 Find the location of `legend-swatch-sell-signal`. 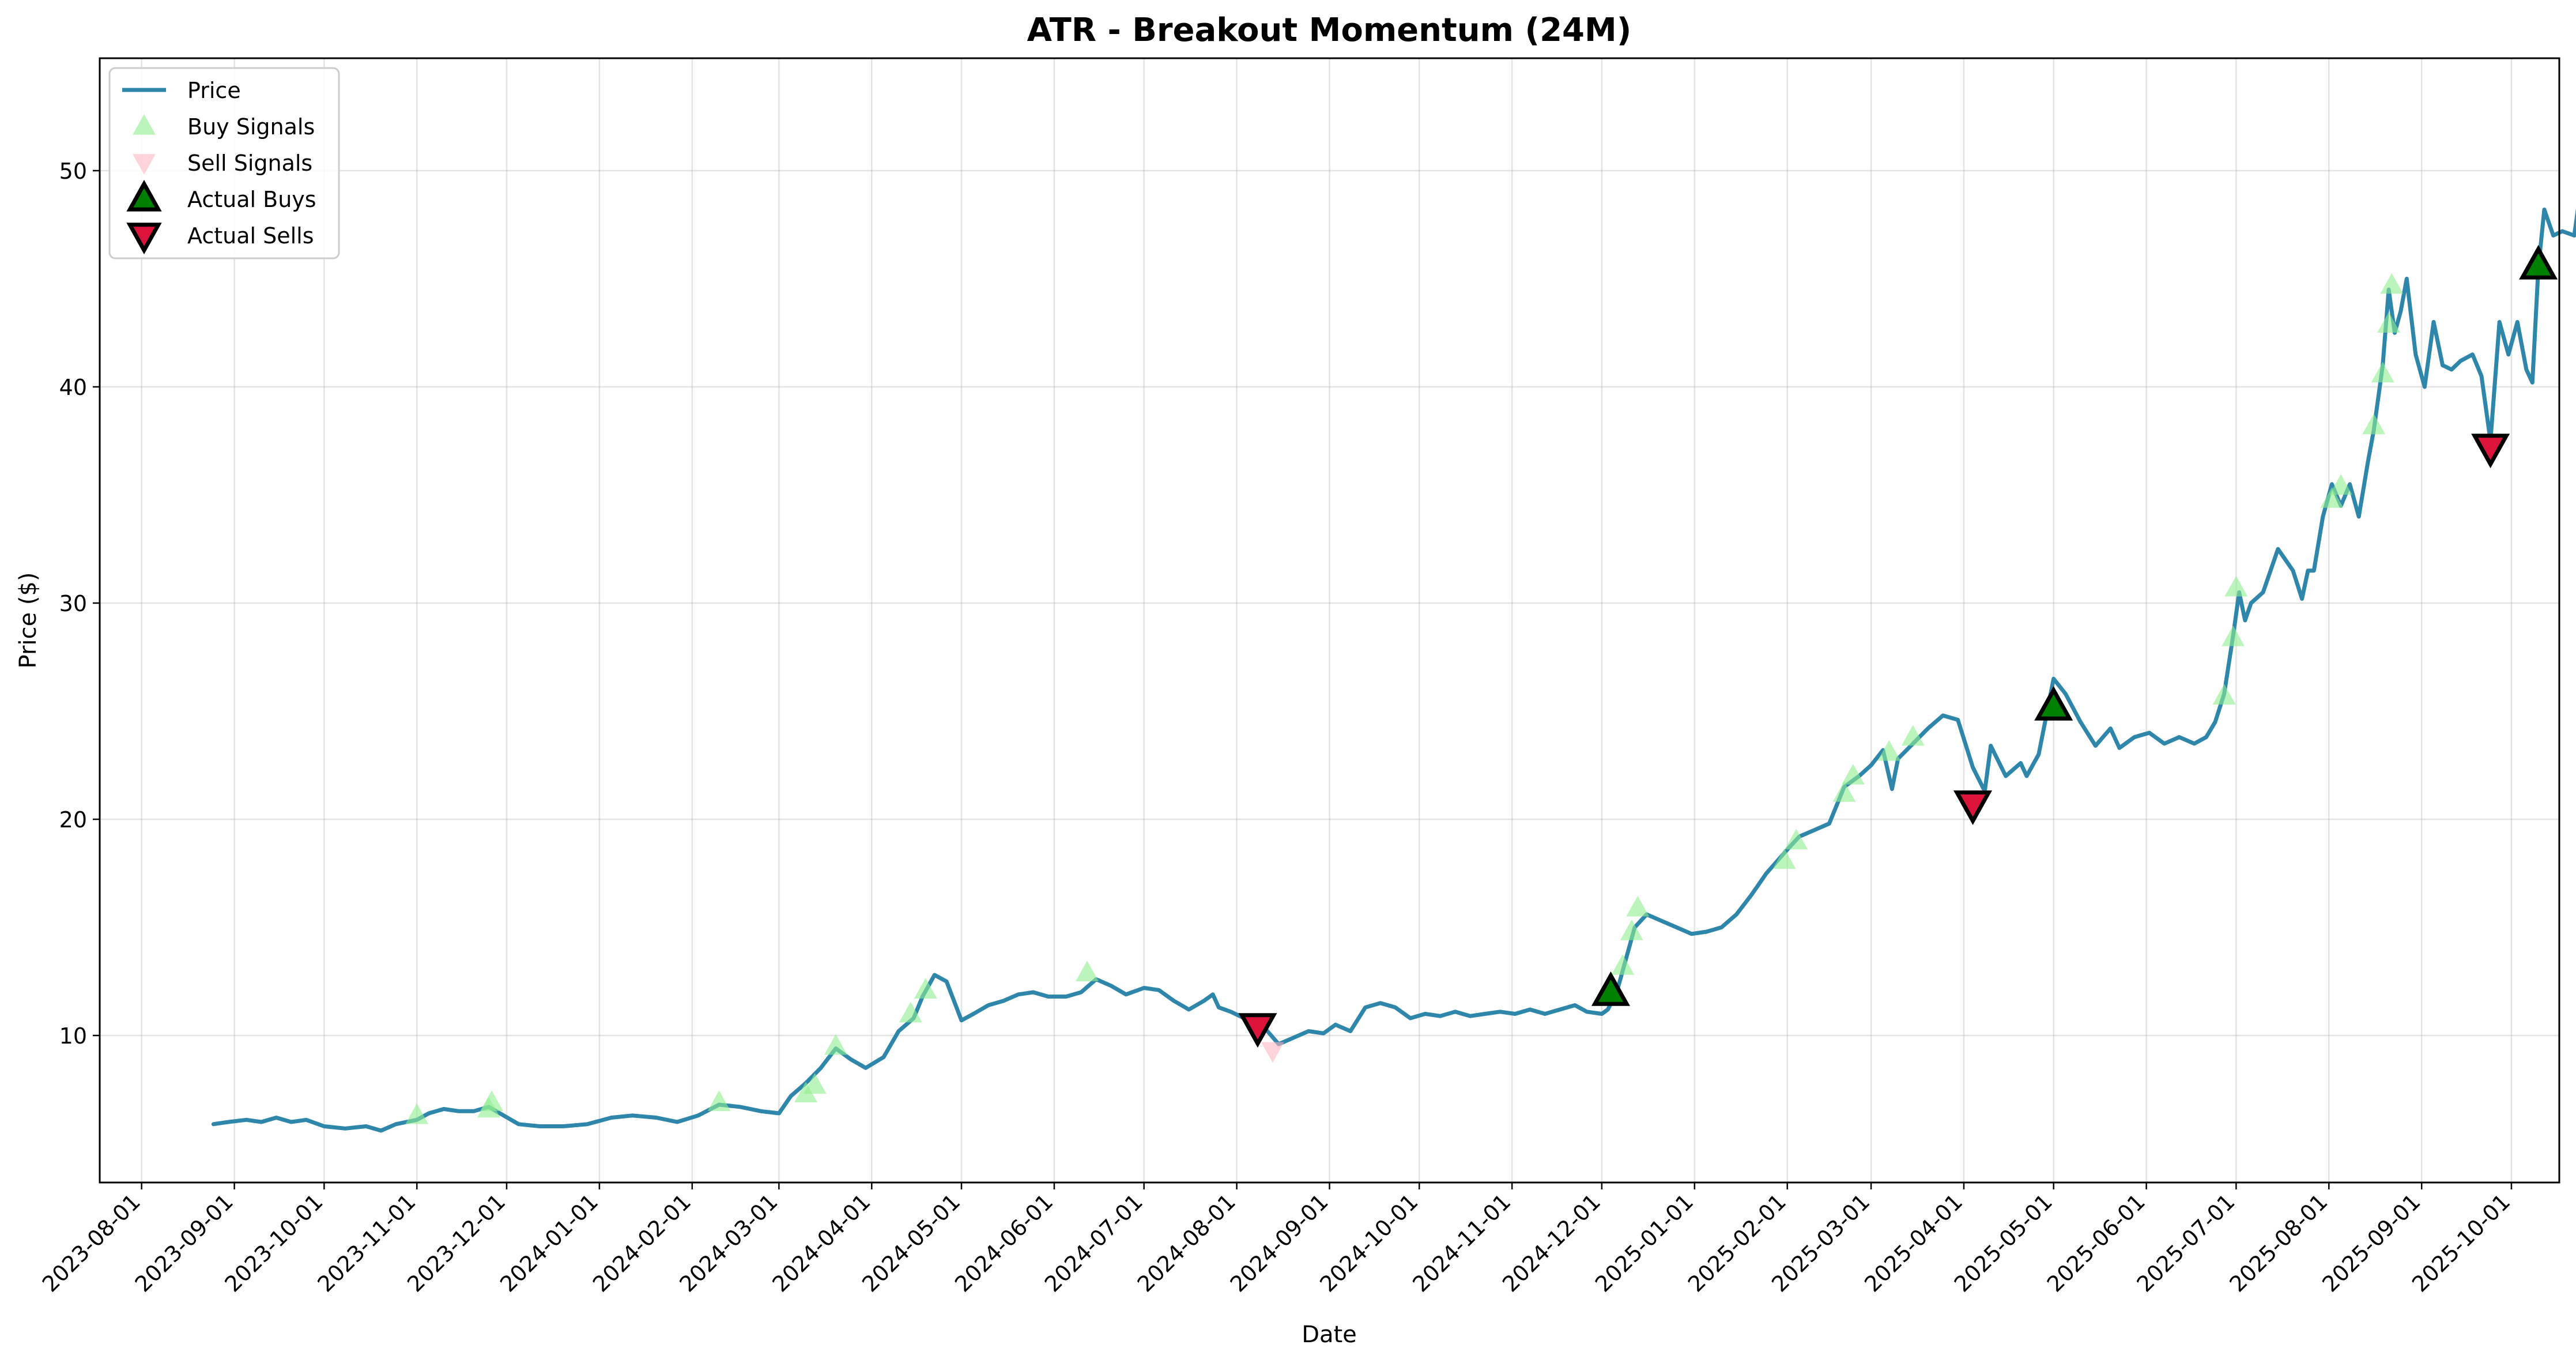

legend-swatch-sell-signal is located at coordinates (144, 164).